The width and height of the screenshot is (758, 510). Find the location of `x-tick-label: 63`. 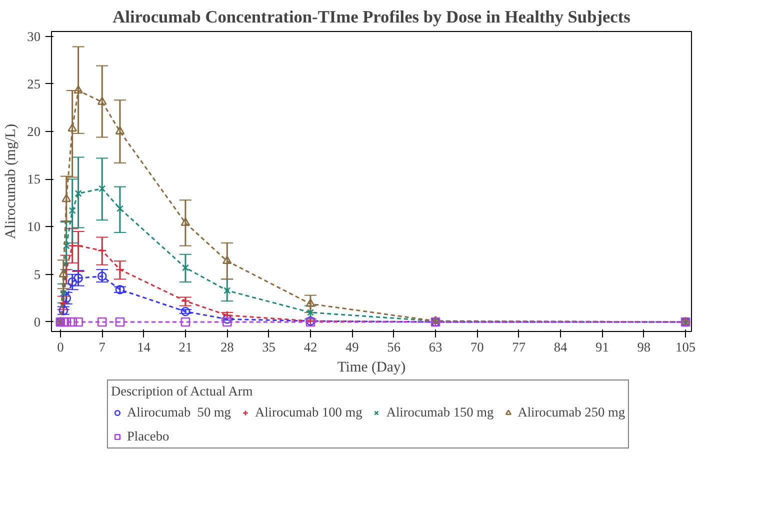

x-tick-label: 63 is located at coordinates (435, 347).